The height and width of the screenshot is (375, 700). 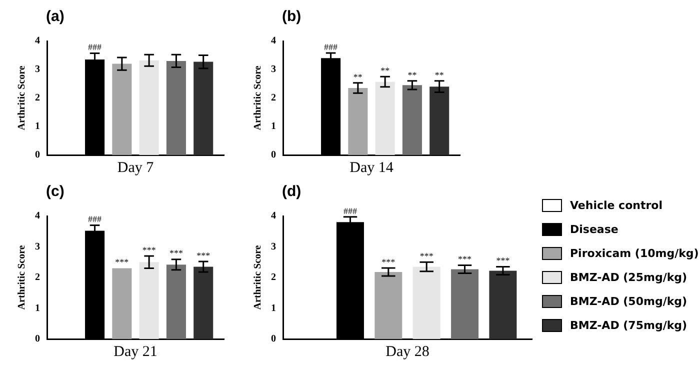 What do you see at coordinates (629, 277) in the screenshot?
I see `legend-label: BMZ-AD (25mg/kg)` at bounding box center [629, 277].